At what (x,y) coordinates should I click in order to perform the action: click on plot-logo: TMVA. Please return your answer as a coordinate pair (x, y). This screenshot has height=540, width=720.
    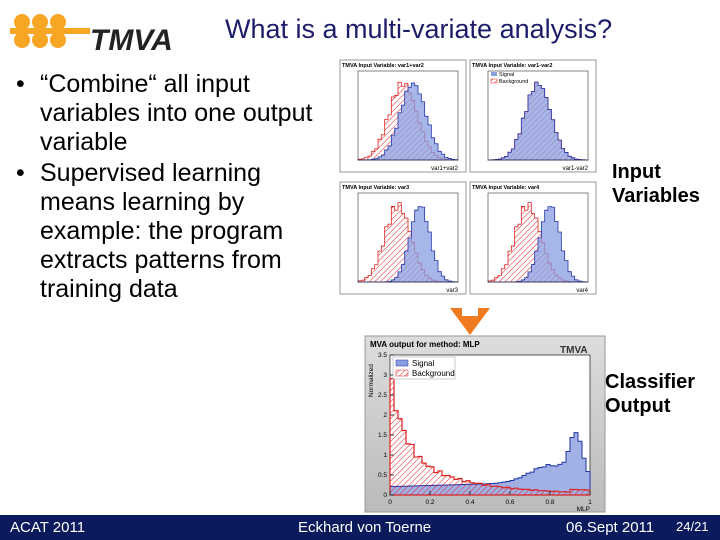
    Looking at the image, I should click on (574, 350).